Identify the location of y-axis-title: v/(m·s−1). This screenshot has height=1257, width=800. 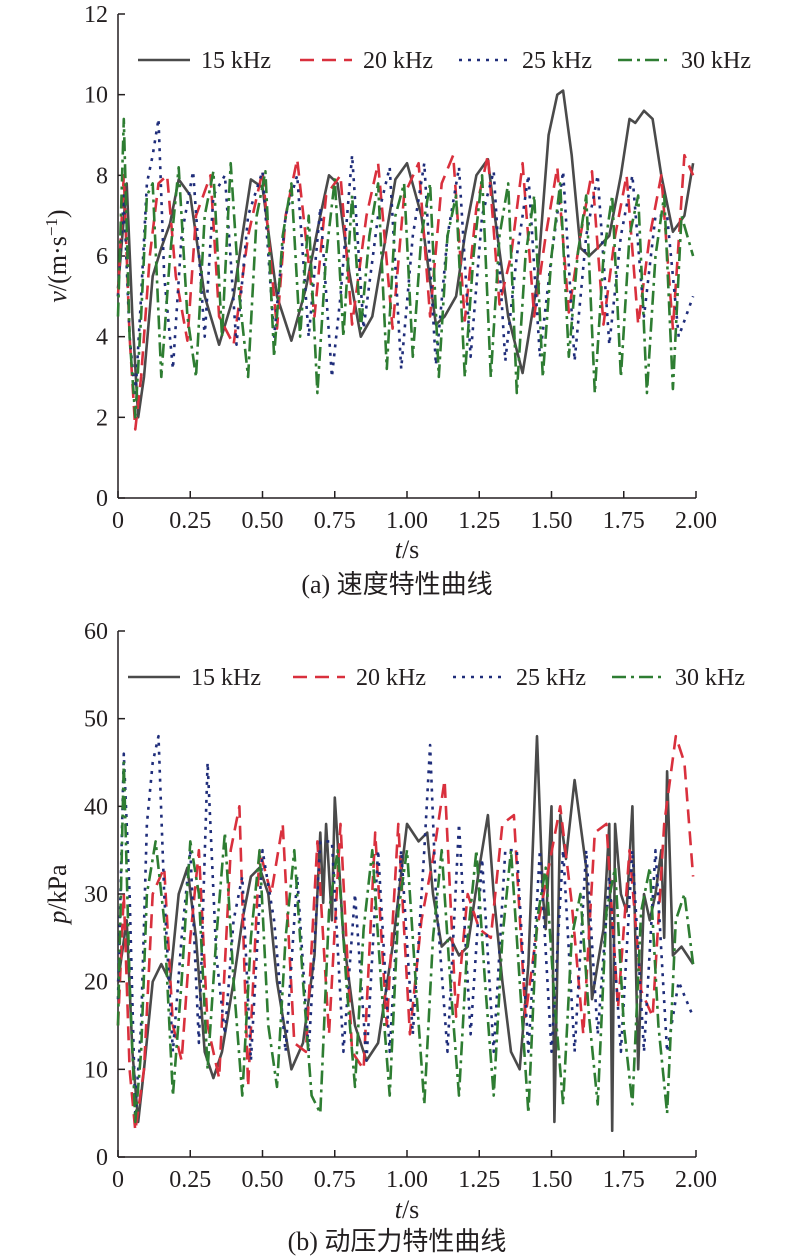
(57, 255).